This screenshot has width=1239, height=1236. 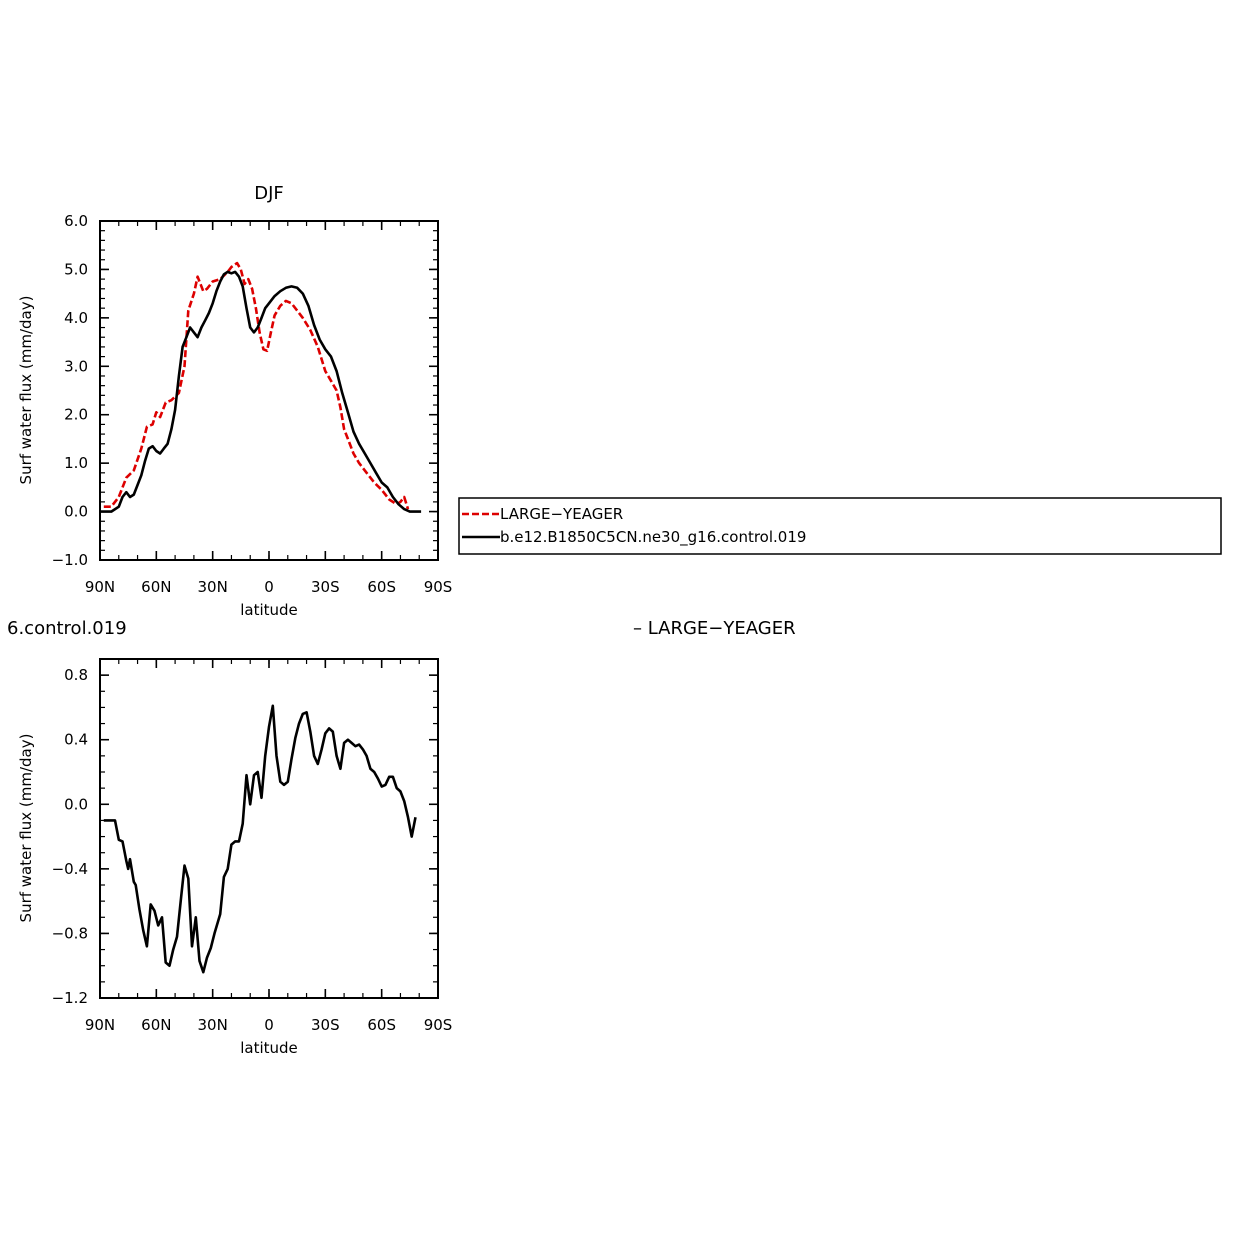 I want to click on legend-box, so click(x=840, y=526).